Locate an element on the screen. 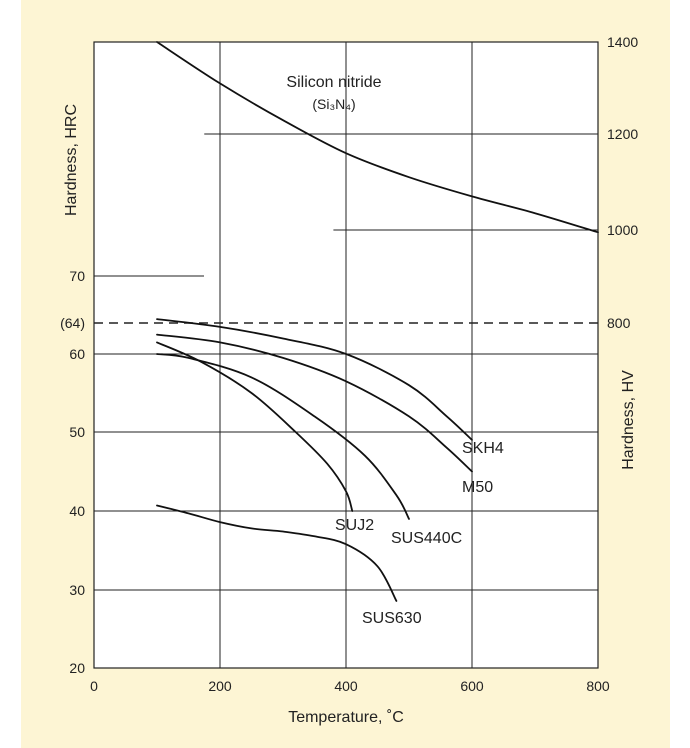 Image resolution: width=690 pixels, height=748 pixels. y-left-tick-label-20: 20 is located at coordinates (77, 668).